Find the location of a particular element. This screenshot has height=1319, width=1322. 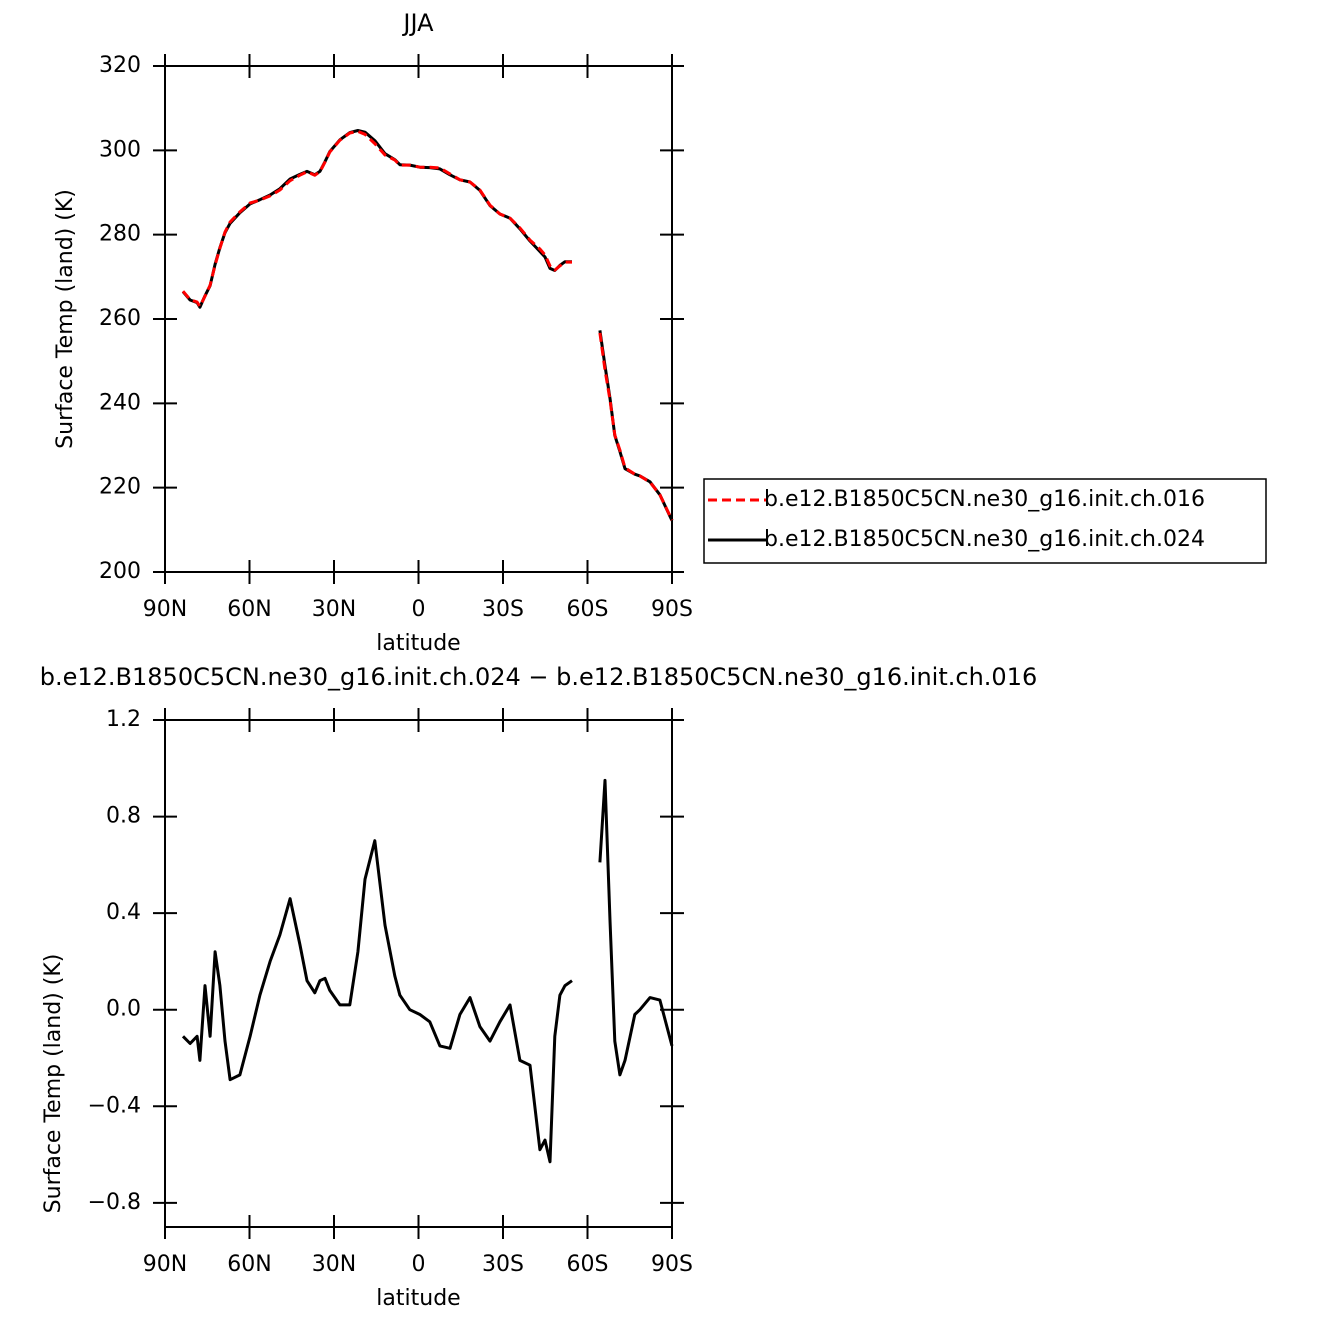

legend-label: b.e12.B1850C5CN.ne30_g16.init.ch.016 is located at coordinates (984, 499).